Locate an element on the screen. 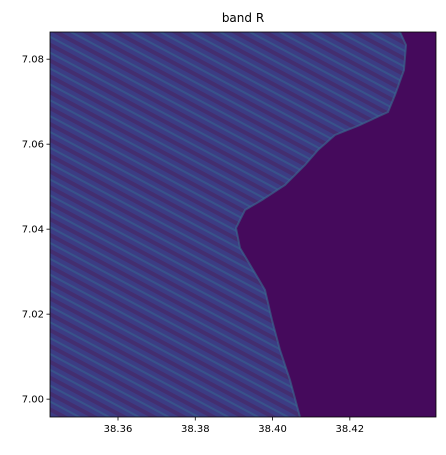  y-tick-label: 7.02 is located at coordinates (33, 315).